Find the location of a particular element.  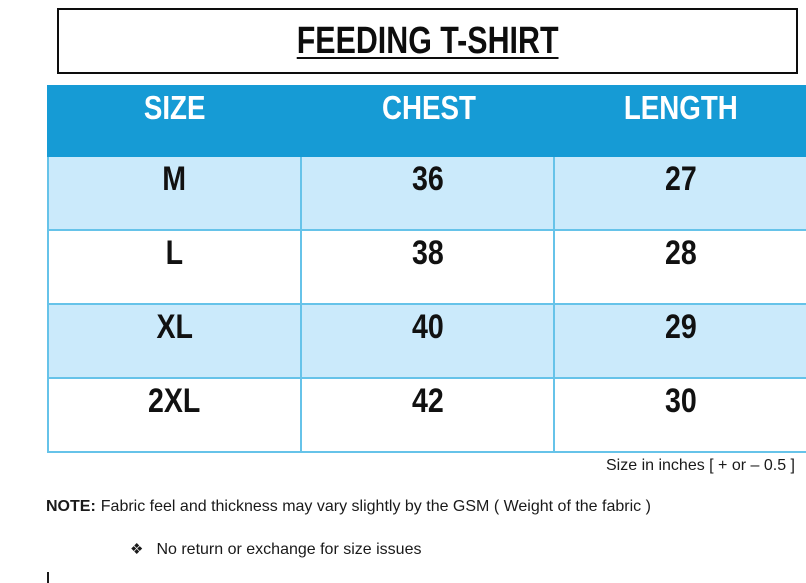

column-header-size: SIZE is located at coordinates (174, 121).